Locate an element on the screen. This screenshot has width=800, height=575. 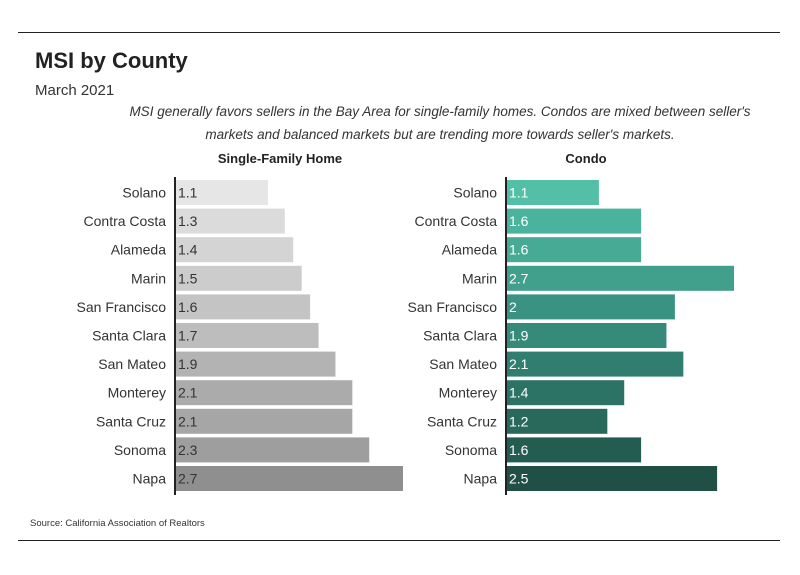
sfh-value-label: 1.9 is located at coordinates (188, 364).